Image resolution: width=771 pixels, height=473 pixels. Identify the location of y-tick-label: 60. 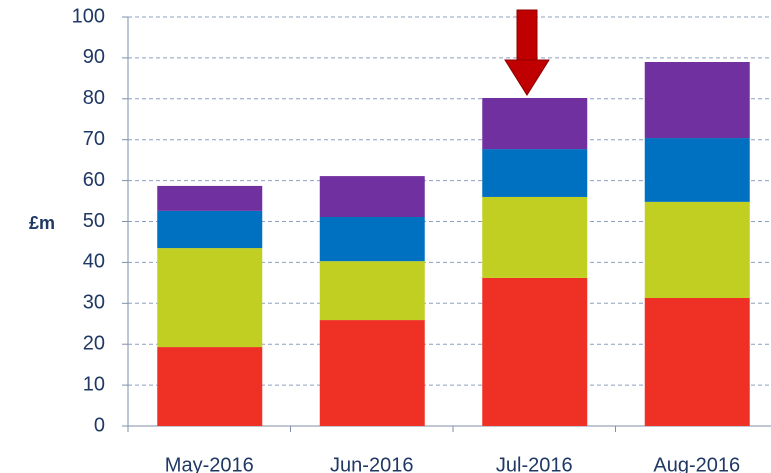
(94, 180).